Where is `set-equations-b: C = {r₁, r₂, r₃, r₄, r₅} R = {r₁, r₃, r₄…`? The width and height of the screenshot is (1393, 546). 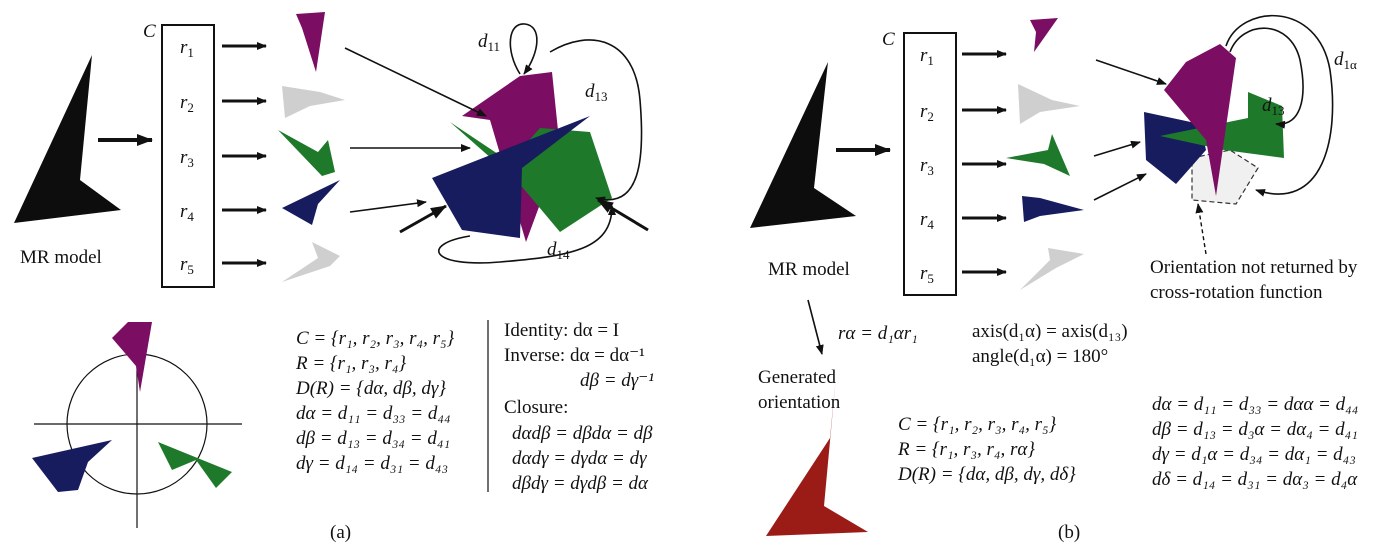 set-equations-b: C = {r₁, r₂, r₃, r₄, r₅} R = {r₁, r₃, r₄… is located at coordinates (987, 449).